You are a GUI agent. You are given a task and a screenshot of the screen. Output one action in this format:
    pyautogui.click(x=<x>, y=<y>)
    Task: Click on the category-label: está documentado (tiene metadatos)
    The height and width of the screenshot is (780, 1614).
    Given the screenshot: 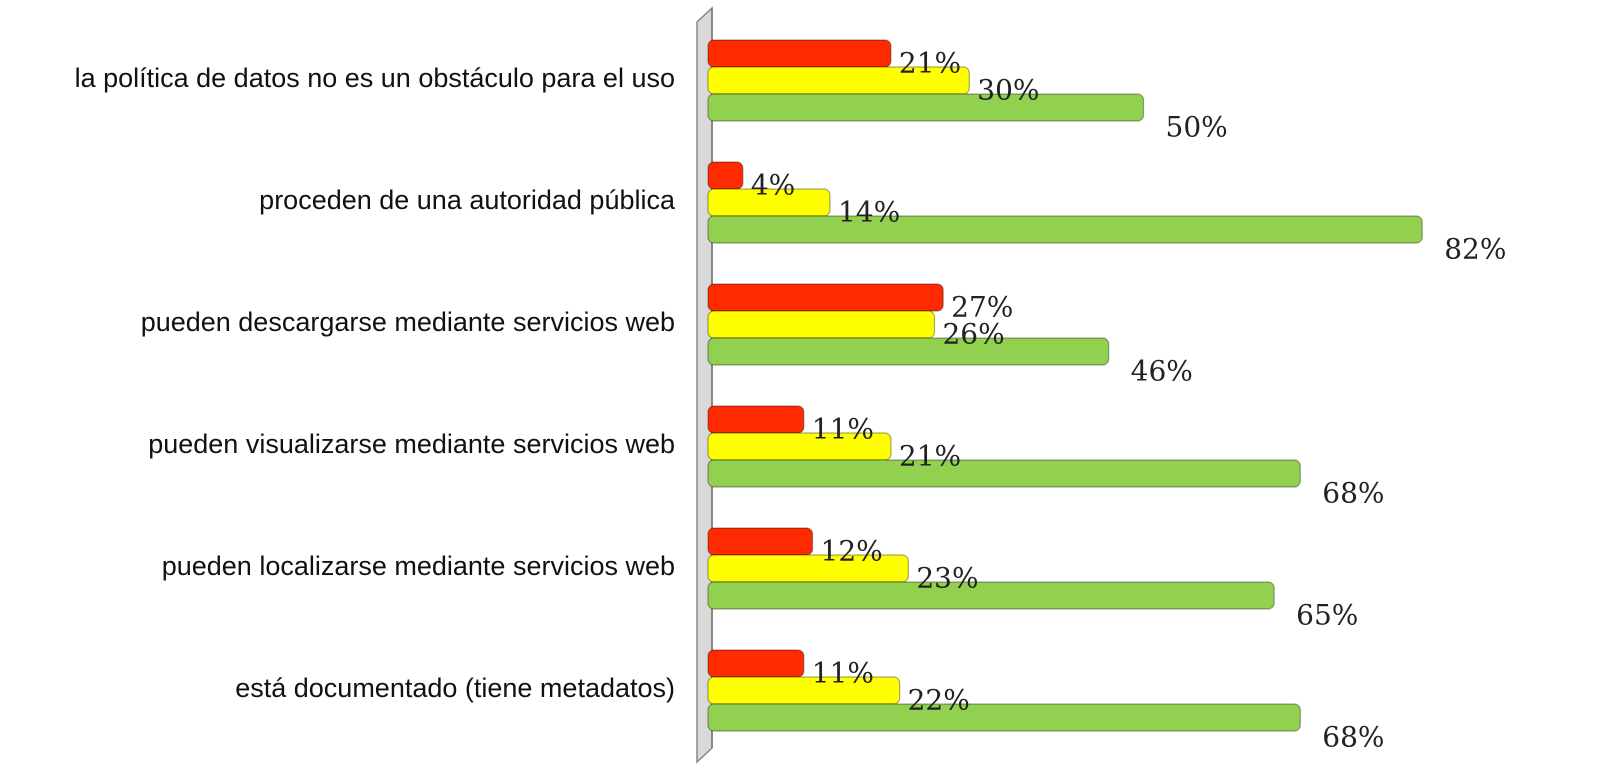 What is the action you would take?
    pyautogui.click(x=455, y=688)
    